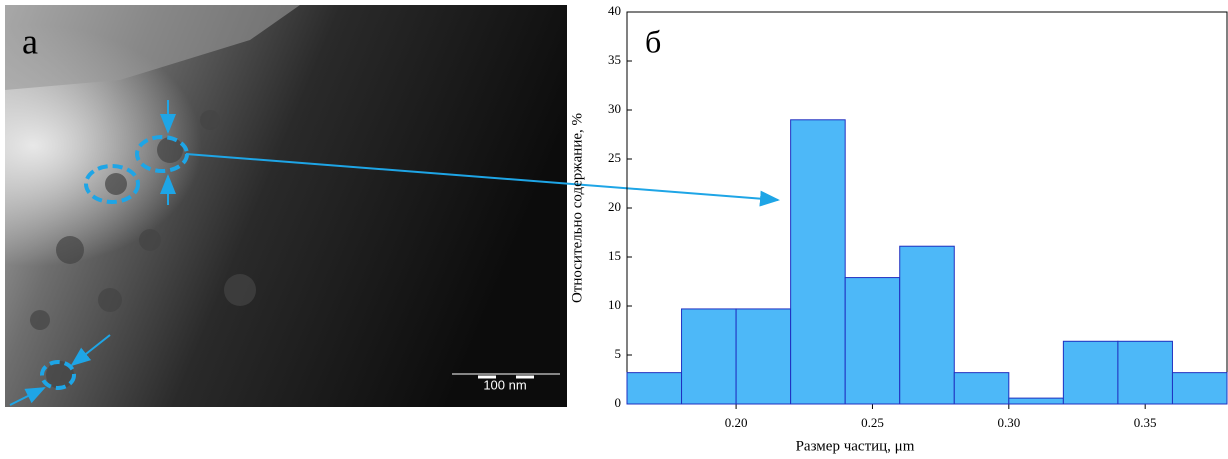 This screenshot has height=459, width=1228. What do you see at coordinates (736, 422) in the screenshot?
I see `x-tick-label: 0.20` at bounding box center [736, 422].